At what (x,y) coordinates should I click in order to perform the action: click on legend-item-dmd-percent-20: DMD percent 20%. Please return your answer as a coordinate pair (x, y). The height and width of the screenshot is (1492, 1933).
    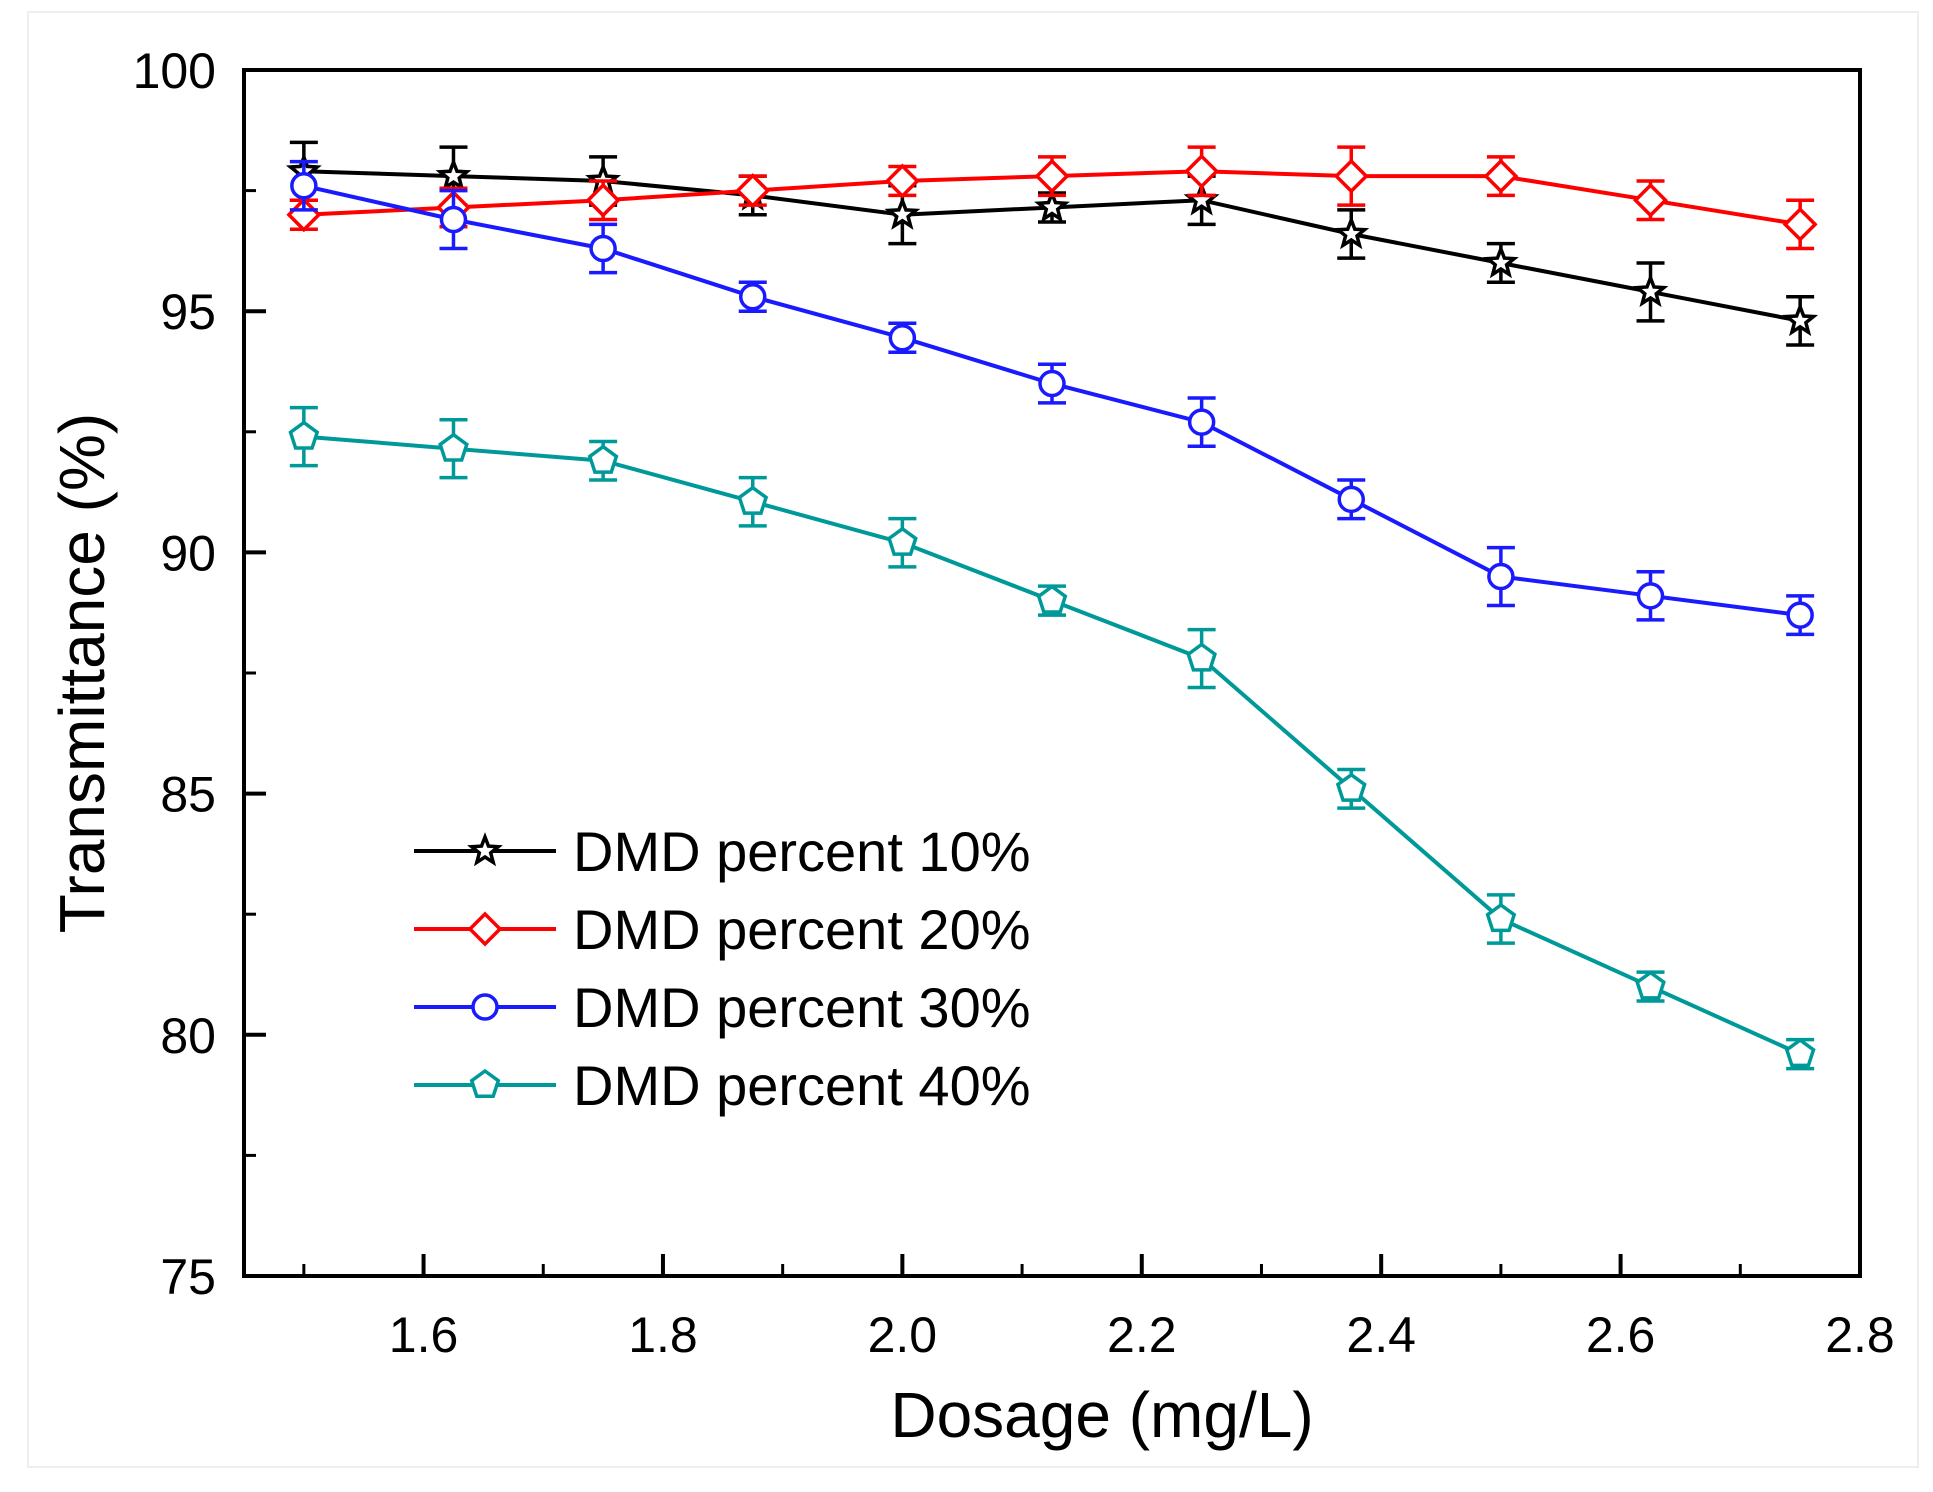
    Looking at the image, I should click on (722, 929).